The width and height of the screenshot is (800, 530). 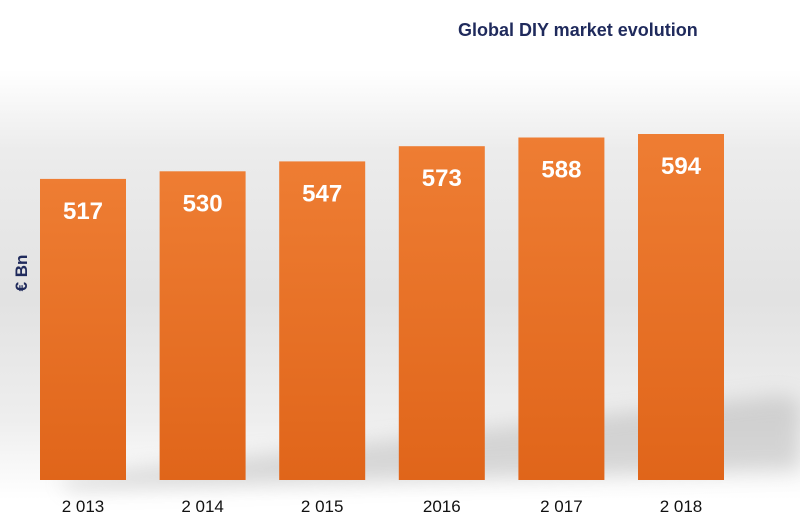 I want to click on bar-value-label: 594, so click(x=681, y=166).